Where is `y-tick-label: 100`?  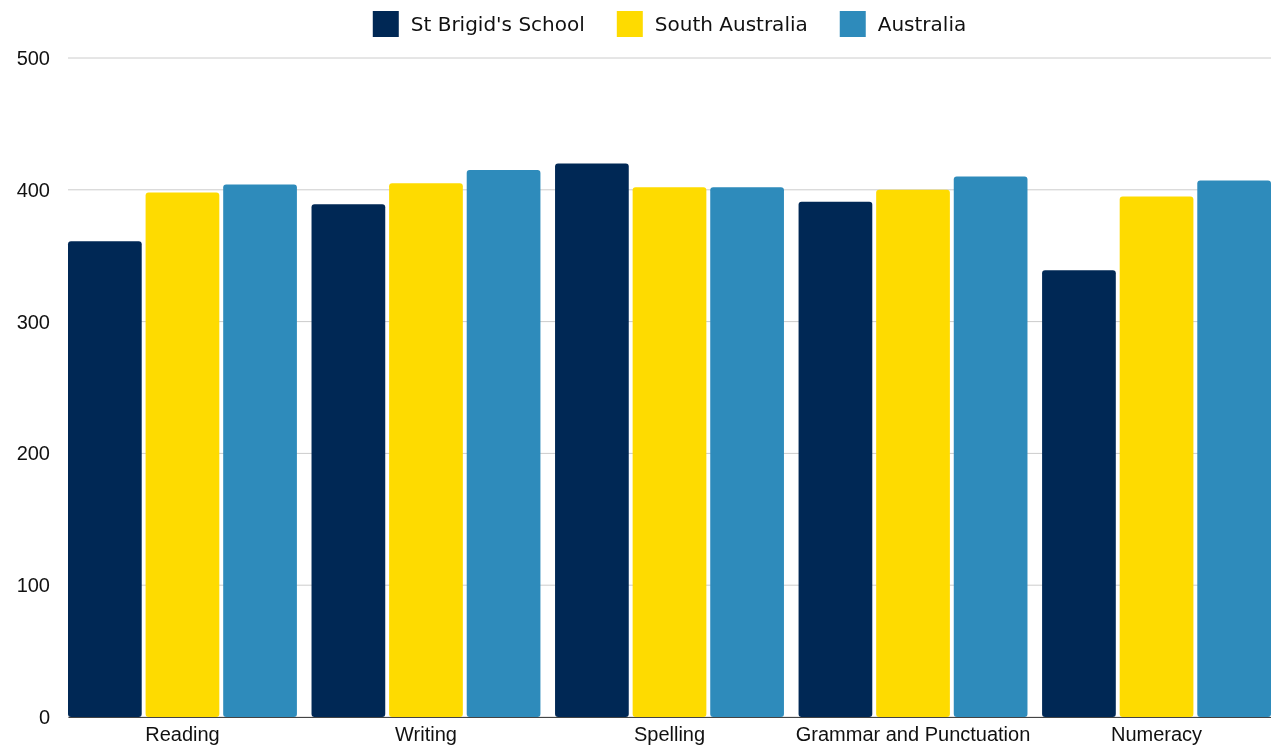 y-tick-label: 100 is located at coordinates (33, 585).